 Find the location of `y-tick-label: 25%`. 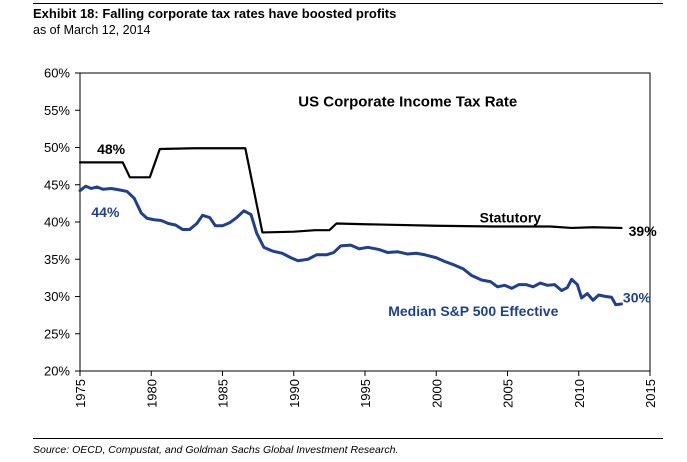

y-tick-label: 25% is located at coordinates (57, 333).